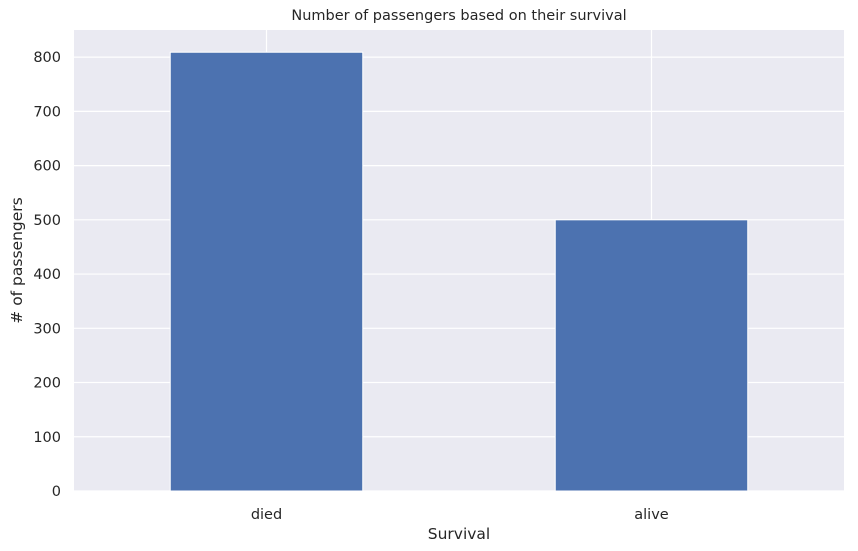  I want to click on x-tick-label-alive: alive, so click(651, 515).